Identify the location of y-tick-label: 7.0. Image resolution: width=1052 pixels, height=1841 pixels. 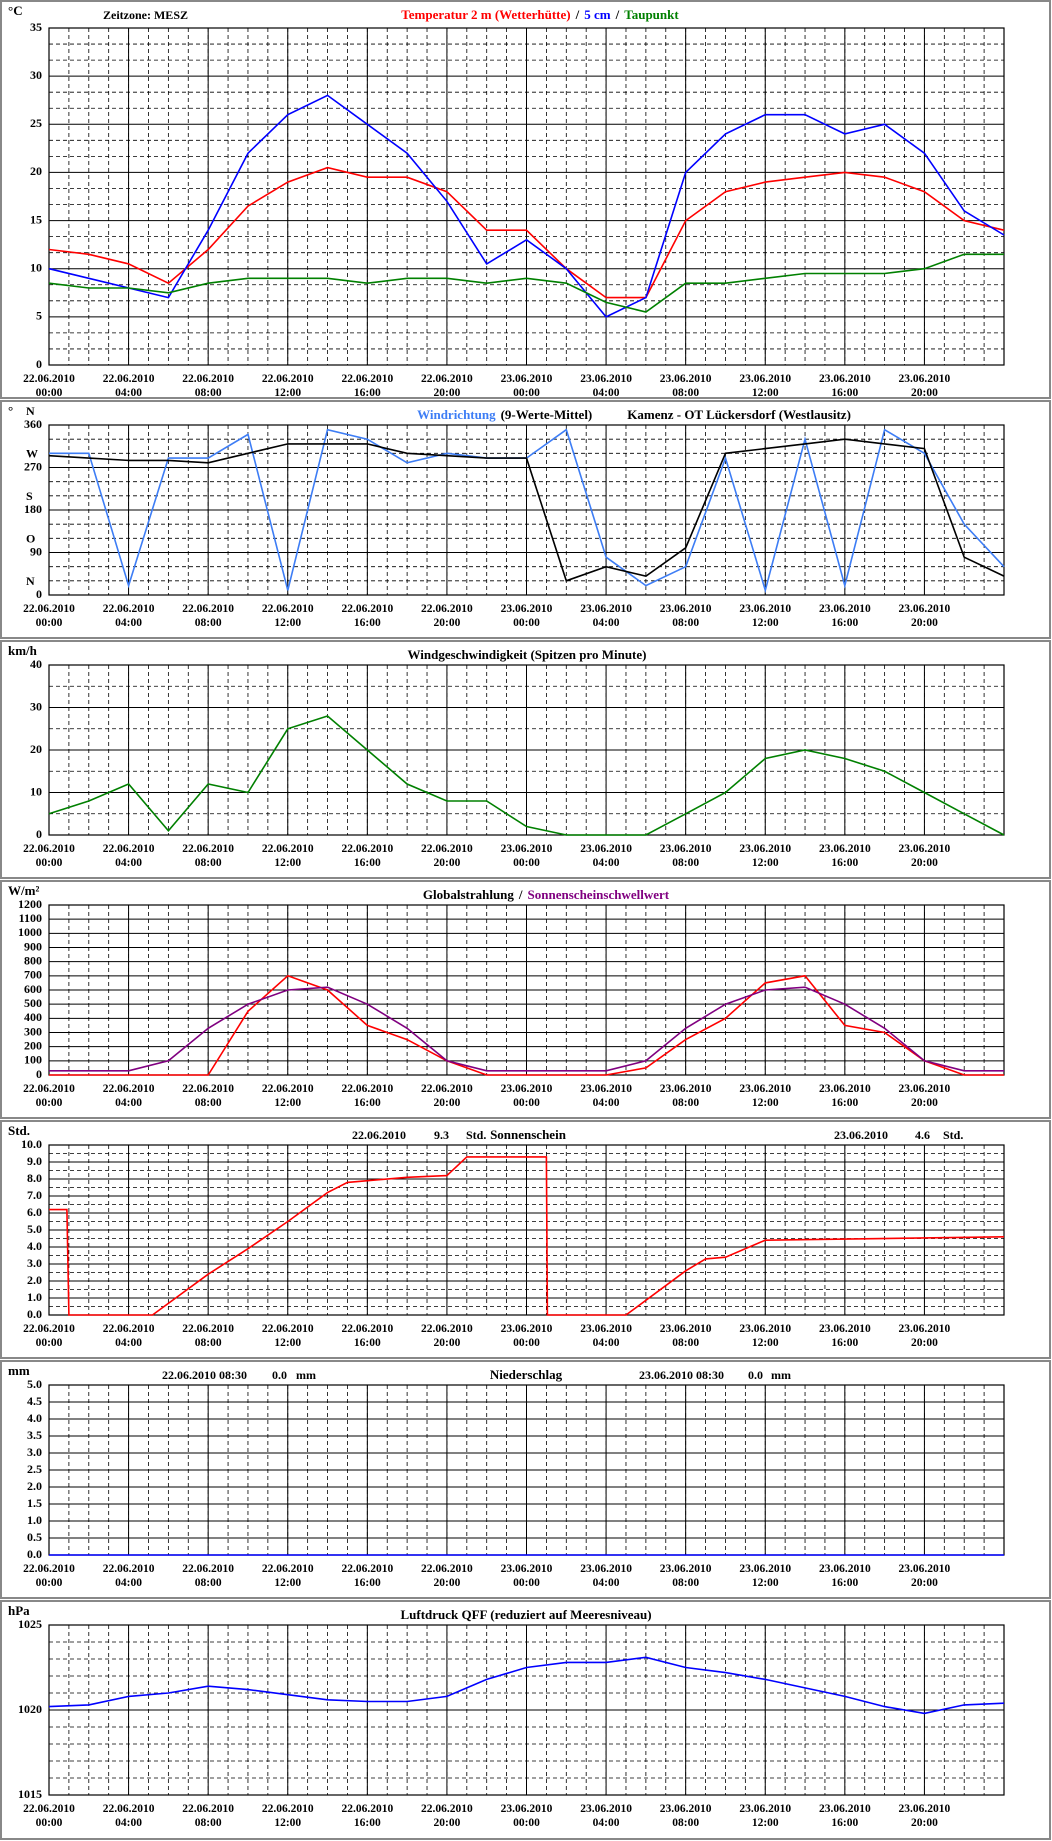
(34, 1195).